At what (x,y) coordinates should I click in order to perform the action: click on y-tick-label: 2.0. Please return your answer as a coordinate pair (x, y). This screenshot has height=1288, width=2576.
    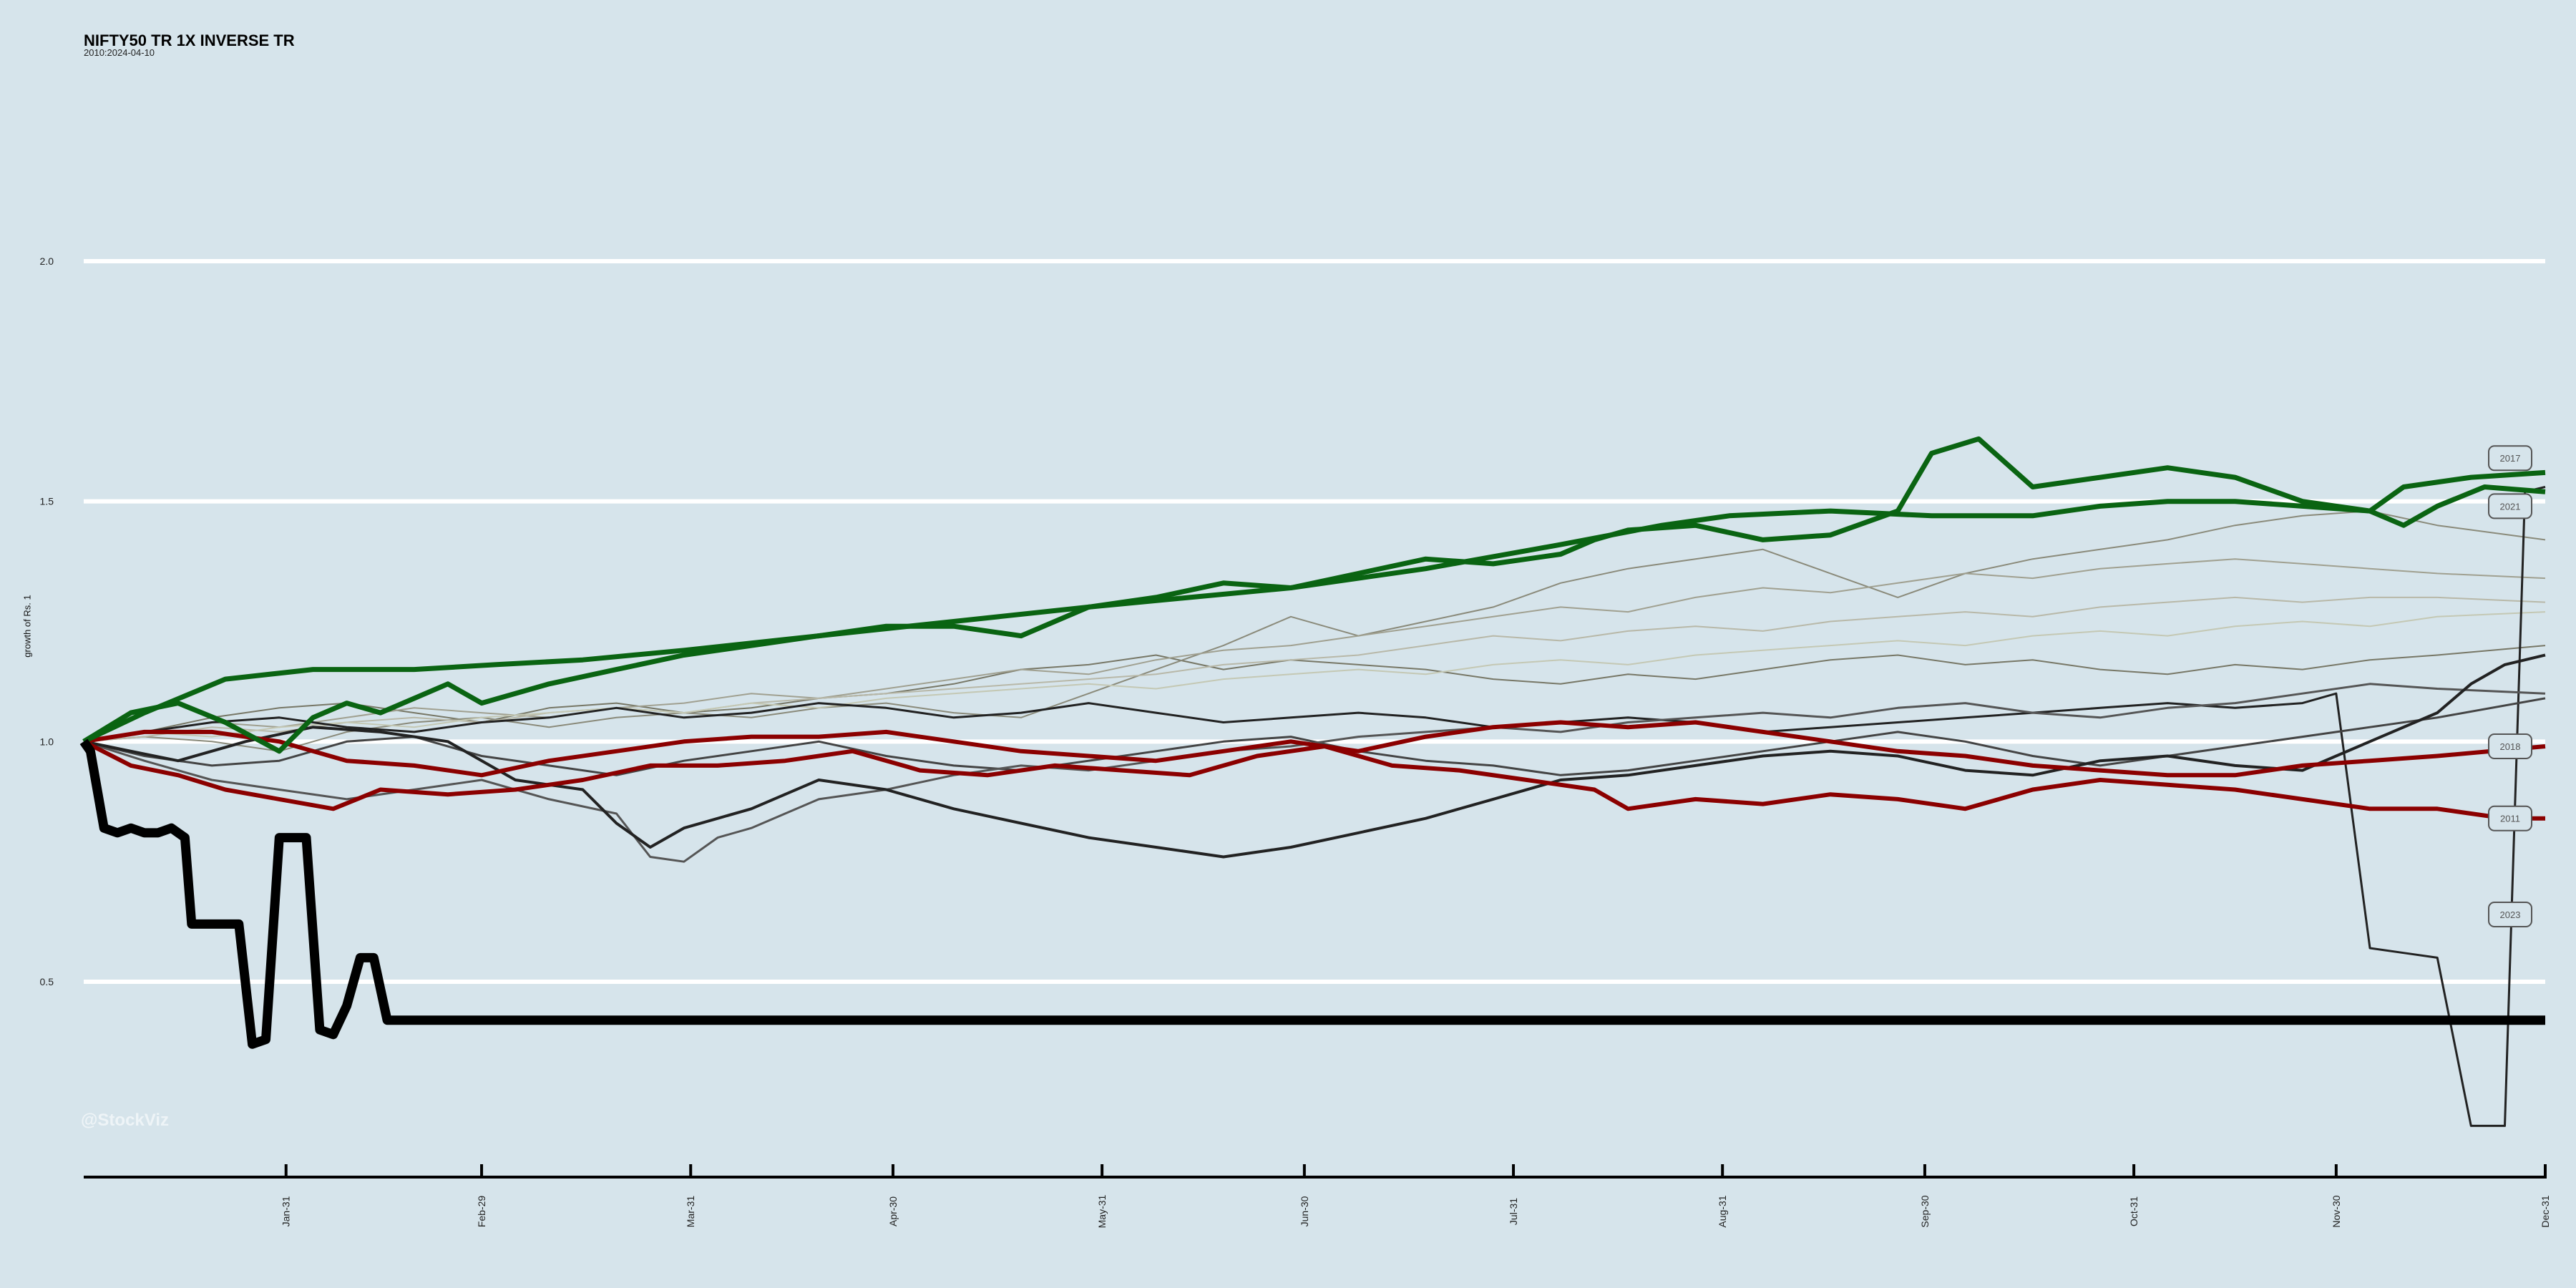
    Looking at the image, I should click on (47, 261).